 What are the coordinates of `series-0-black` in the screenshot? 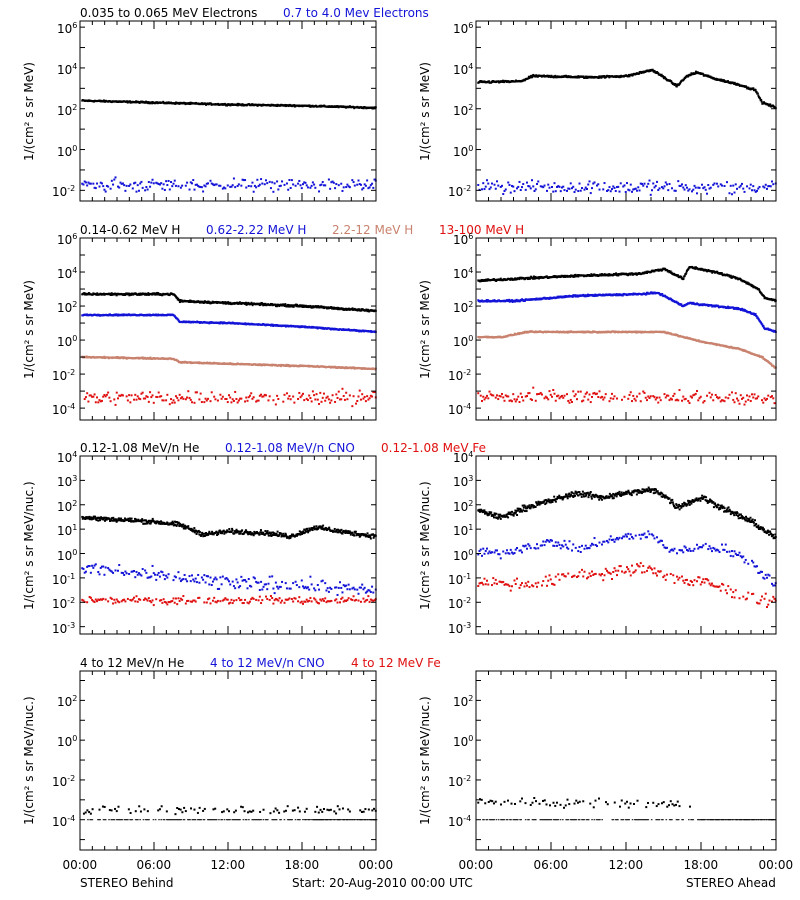 It's located at (229, 302).